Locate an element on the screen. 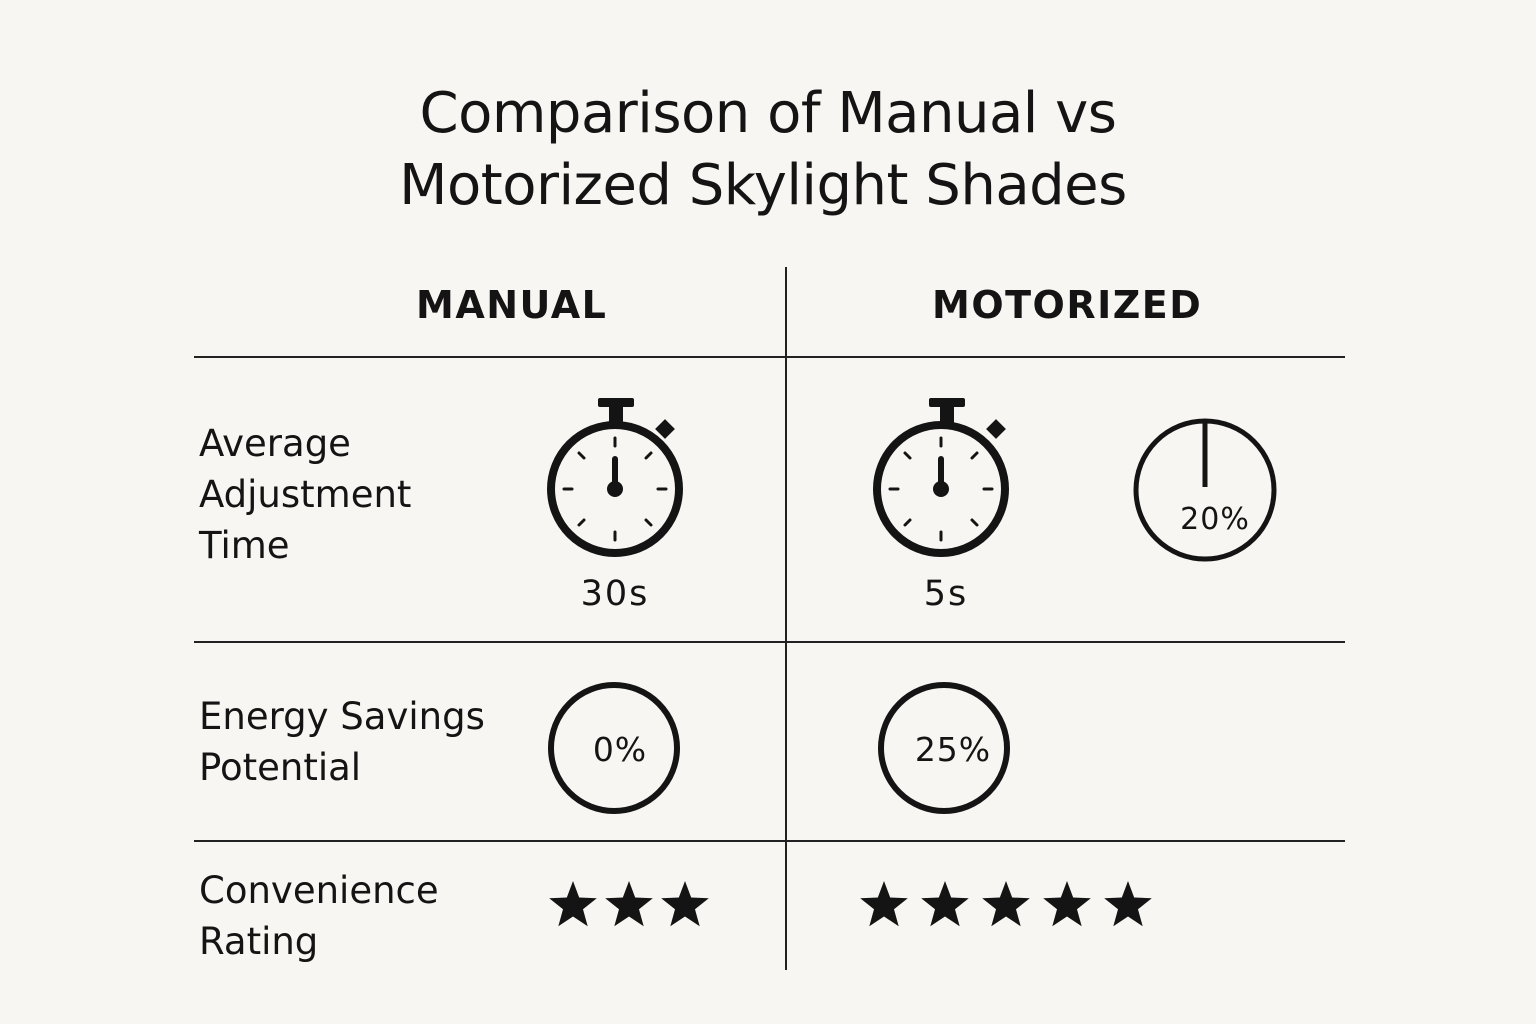  manual-adjustment-time-value: 30s is located at coordinates (615, 594).